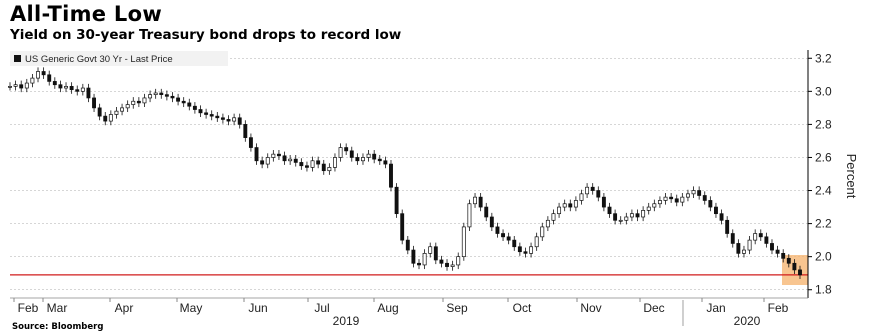 Image resolution: width=872 pixels, height=336 pixels. Describe the element at coordinates (457, 308) in the screenshot. I see `x-tick-label: Sep` at that location.